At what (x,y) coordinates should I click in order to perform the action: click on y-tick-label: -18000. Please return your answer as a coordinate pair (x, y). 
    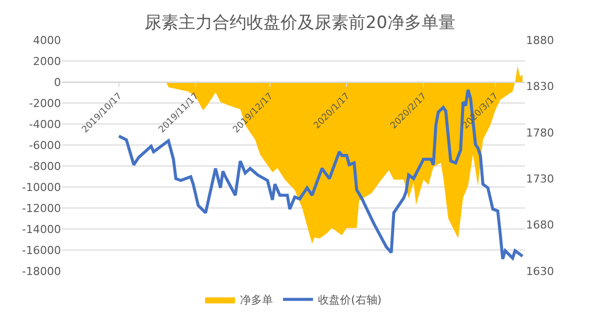
    Looking at the image, I should click on (41, 271).